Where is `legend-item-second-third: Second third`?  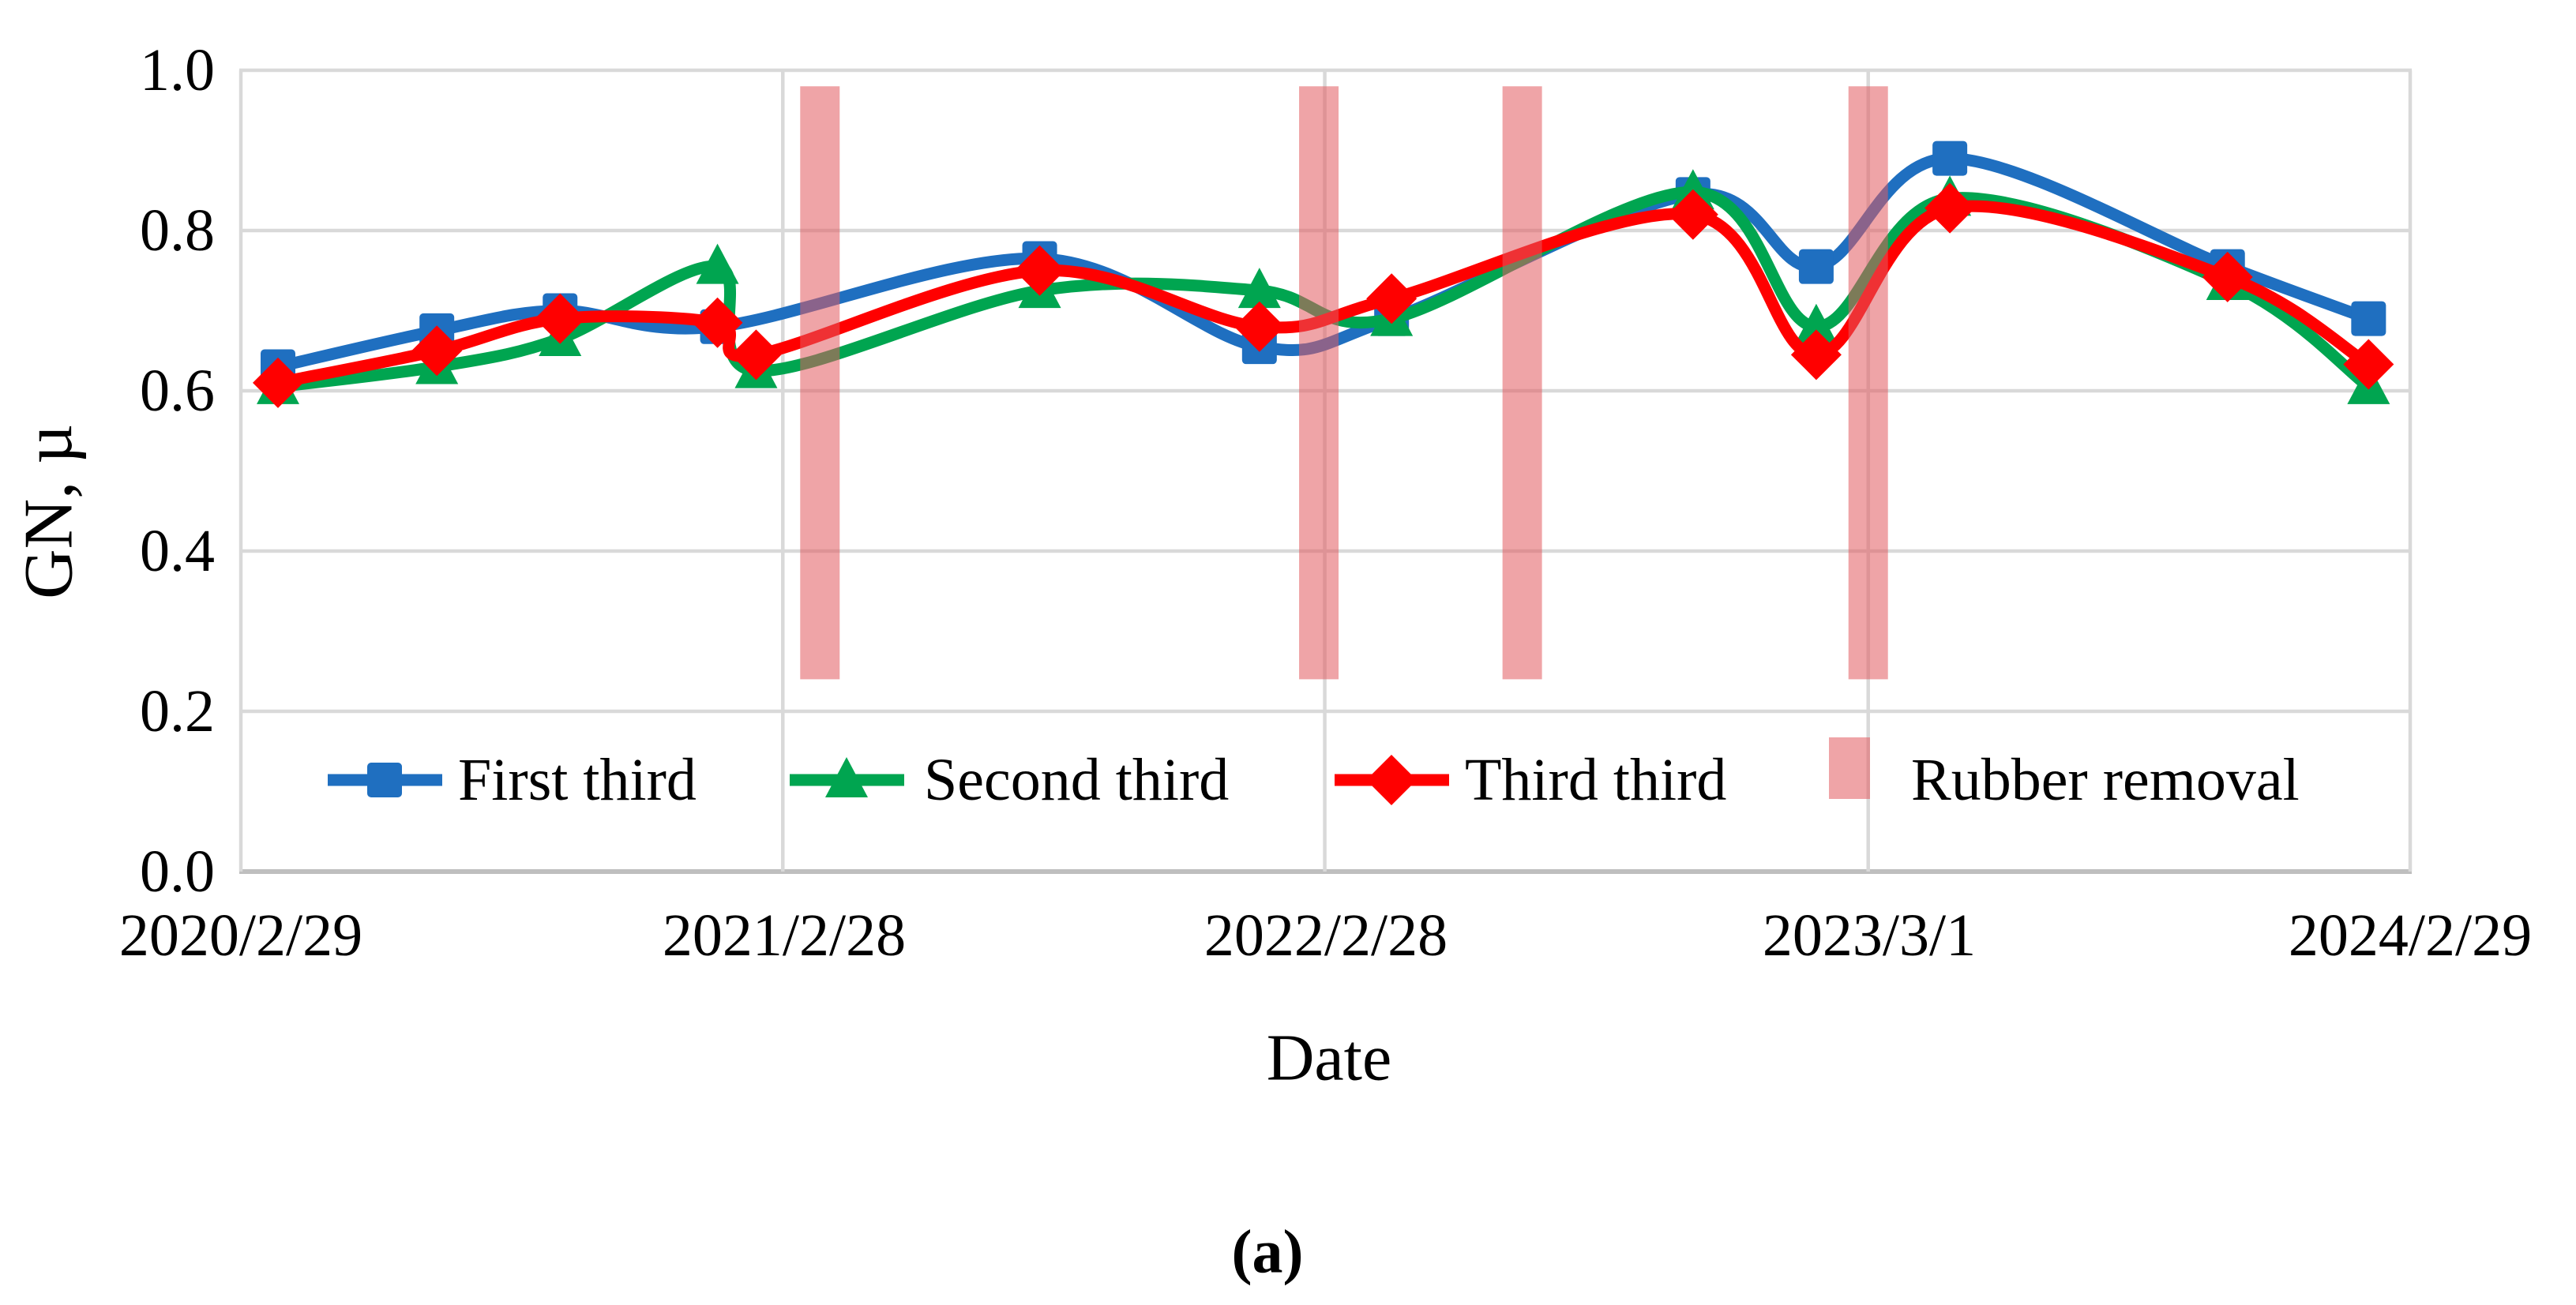
legend-item-second-third: Second third is located at coordinates (1009, 780).